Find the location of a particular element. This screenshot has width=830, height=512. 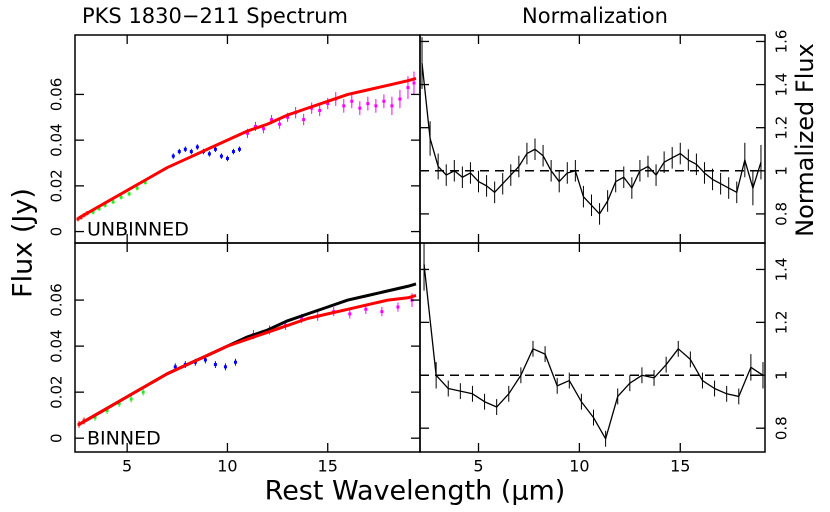

y-axis-label: Flux (Jy) is located at coordinates (23, 243).